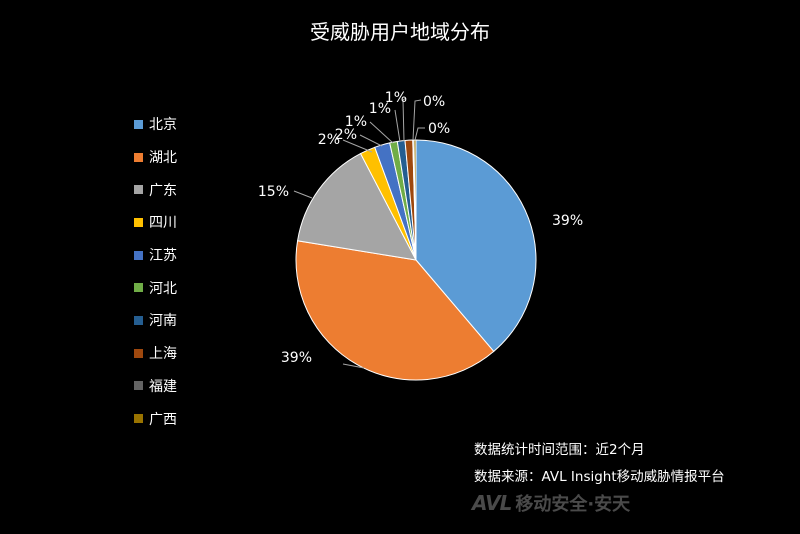 This screenshot has height=534, width=800. Describe the element at coordinates (163, 158) in the screenshot. I see `legend-label: 湖北` at that location.